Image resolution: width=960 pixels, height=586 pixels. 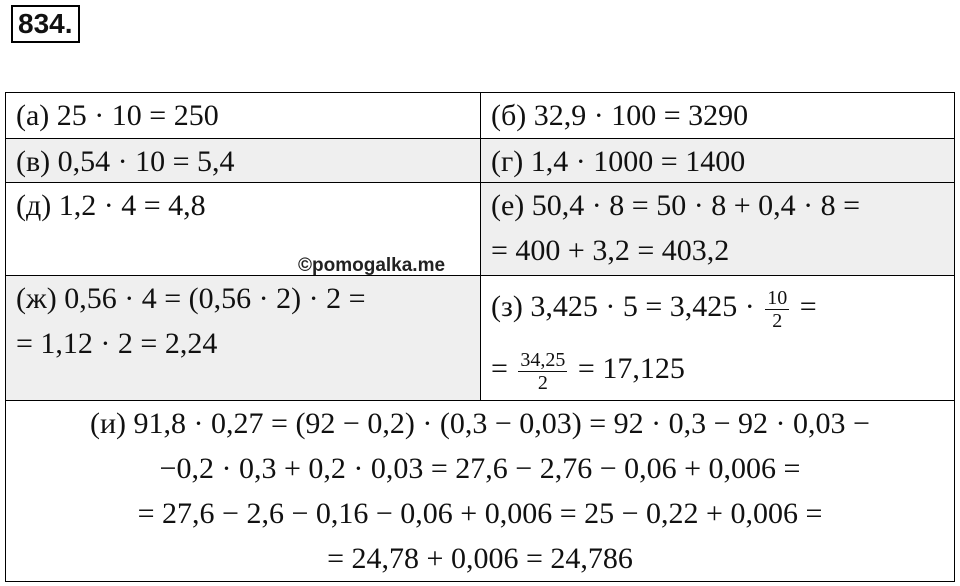 I want to click on fraction: 34,25 2, so click(x=543, y=371).